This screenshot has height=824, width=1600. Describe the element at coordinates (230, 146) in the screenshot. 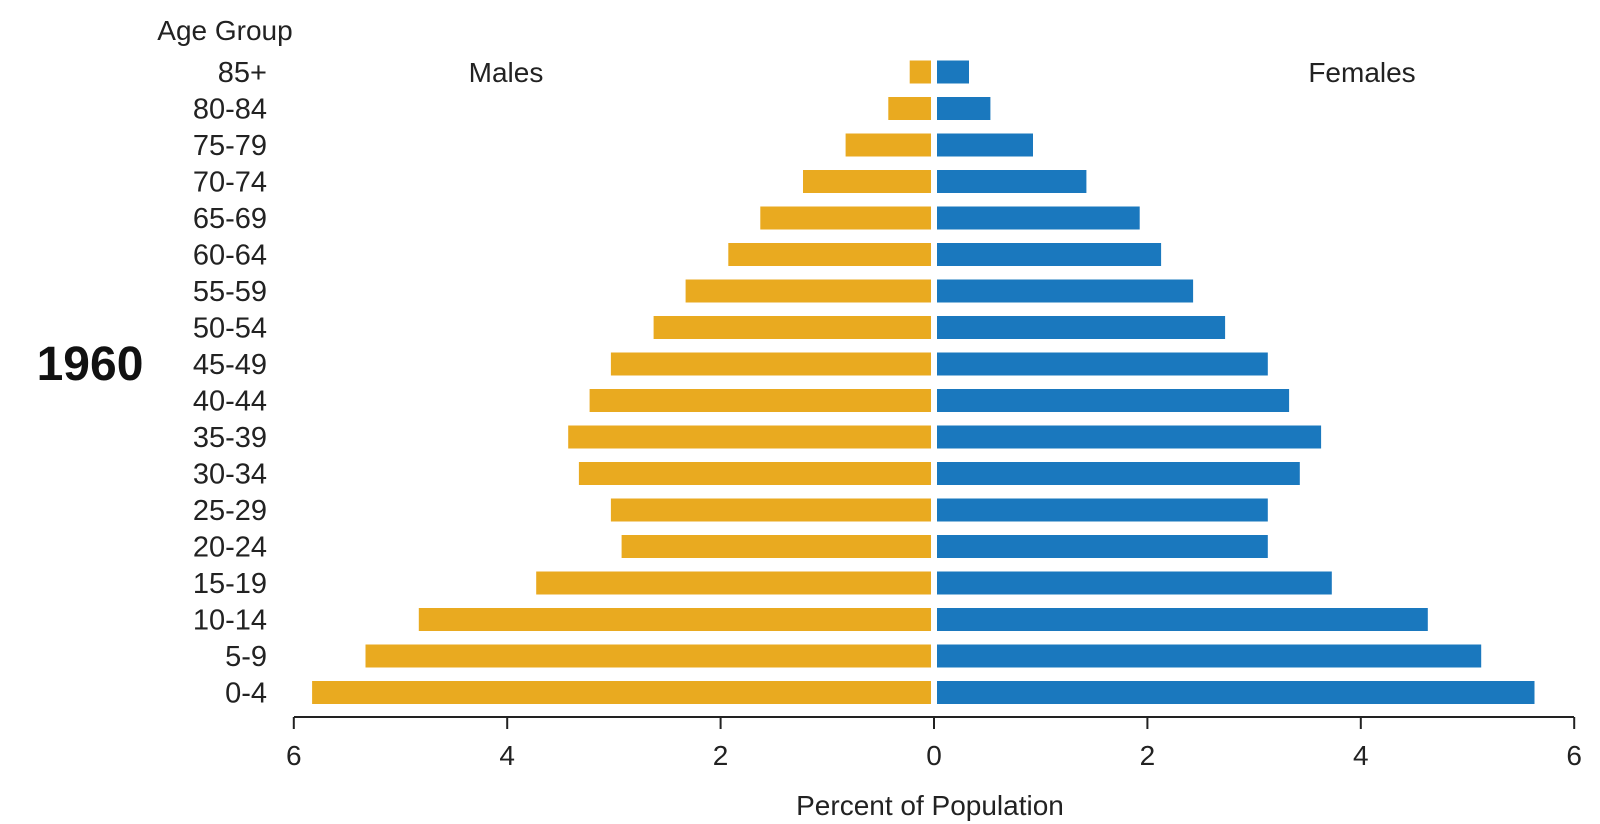

I see `age-label-75-79: 75-79` at that location.